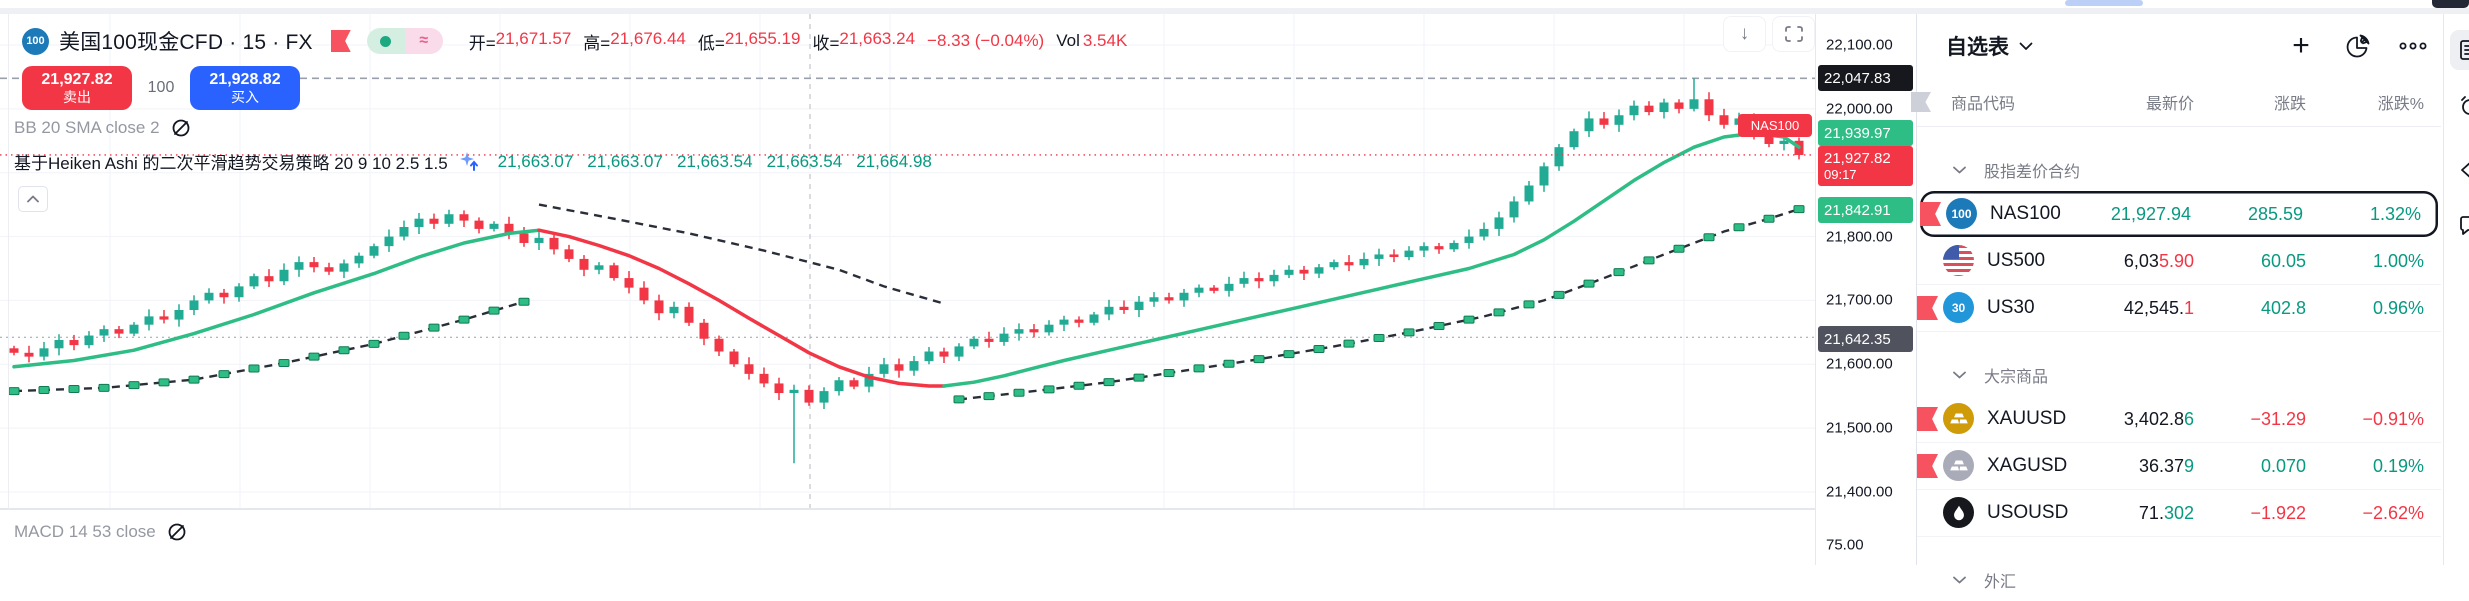  What do you see at coordinates (1857, 133) in the screenshot?
I see `axis-price-label: 21,939.97` at bounding box center [1857, 133].